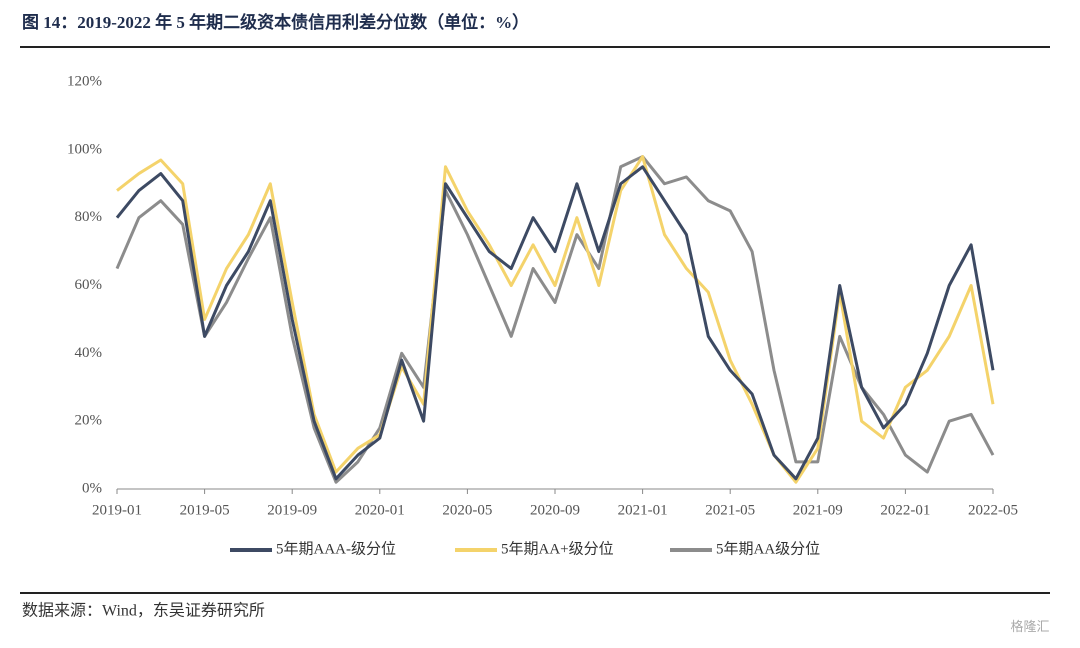 This screenshot has width=1080, height=648. I want to click on x-tick-label: 2019-05, so click(205, 510).